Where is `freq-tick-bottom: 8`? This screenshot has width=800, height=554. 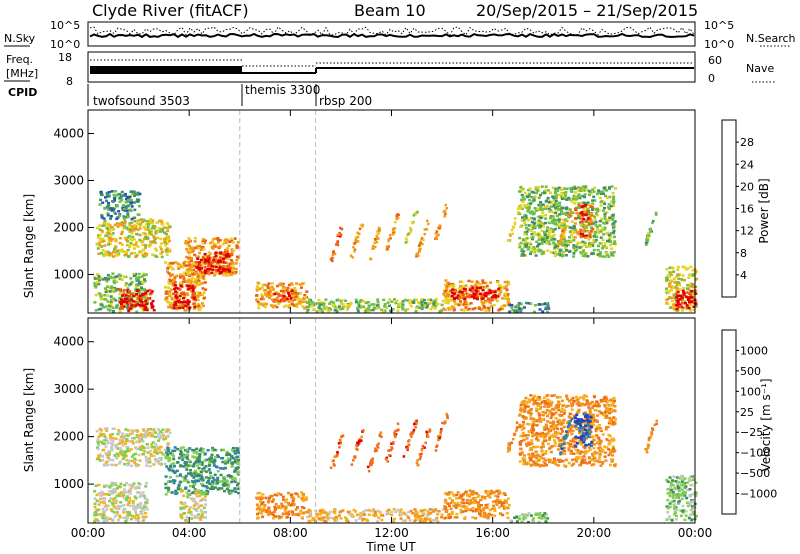
freq-tick-bottom: 8 is located at coordinates (69, 81).